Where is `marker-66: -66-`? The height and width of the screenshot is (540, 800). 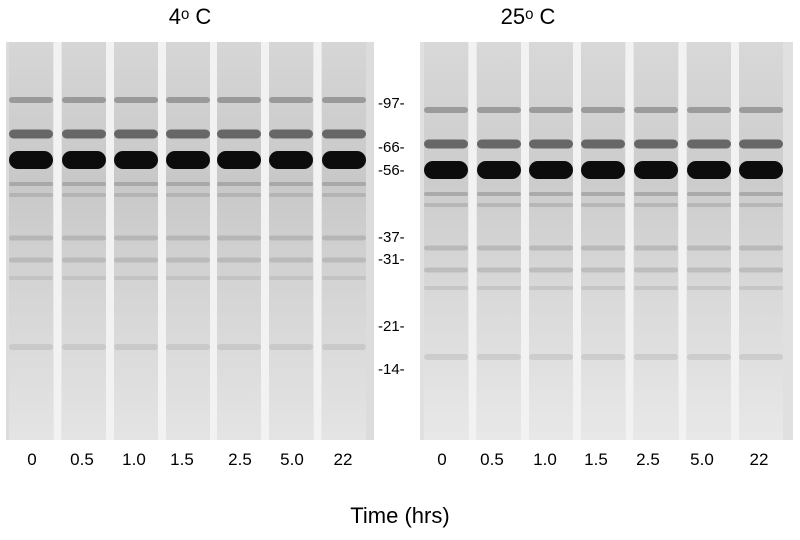 marker-66: -66- is located at coordinates (391, 147).